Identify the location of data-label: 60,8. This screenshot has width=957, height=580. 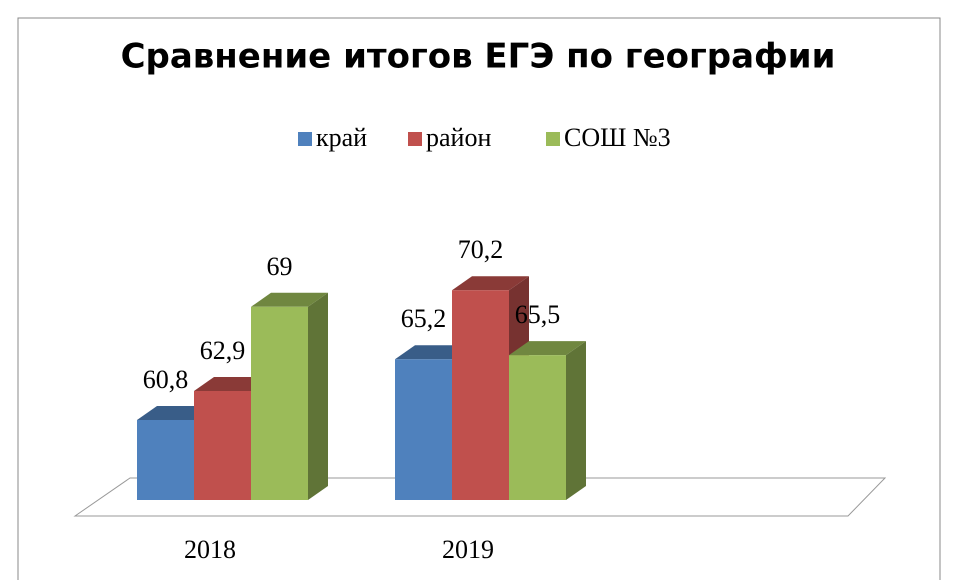
(166, 379).